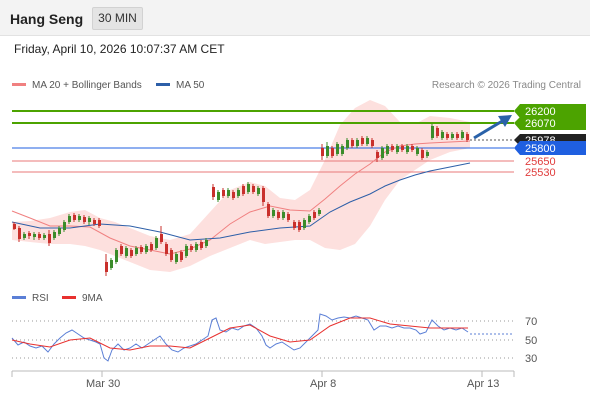 Image resolution: width=590 pixels, height=400 pixels. Describe the element at coordinates (295, 18) in the screenshot. I see `chart-header: Hang Seng 30 MIN` at that location.